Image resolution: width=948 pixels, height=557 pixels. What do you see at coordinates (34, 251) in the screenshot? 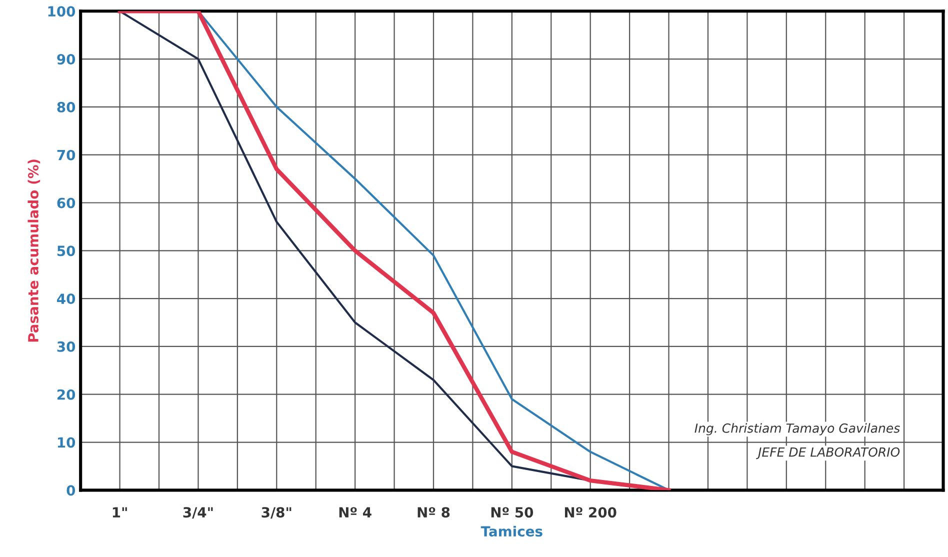
I see `y-axis-title: Pasante acumulado (%)` at bounding box center [34, 251].